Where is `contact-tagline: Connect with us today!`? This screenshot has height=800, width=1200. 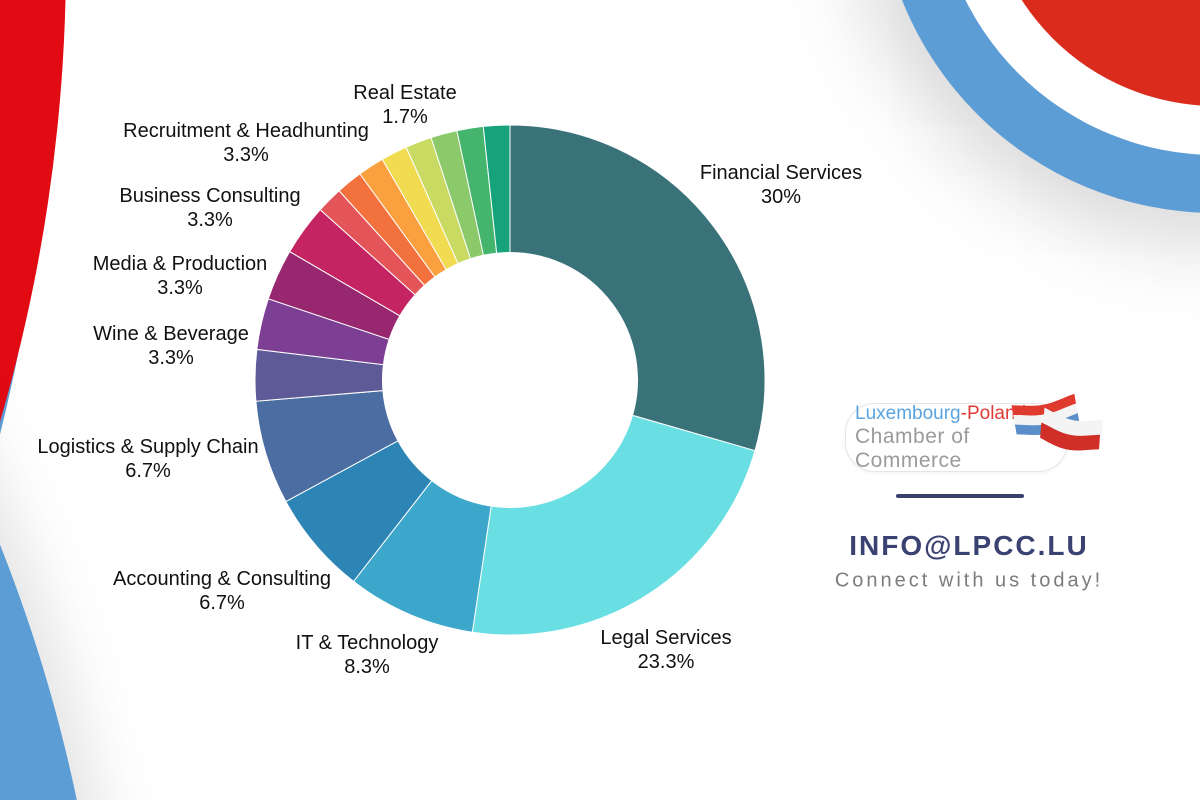 contact-tagline: Connect with us today! is located at coordinates (969, 580).